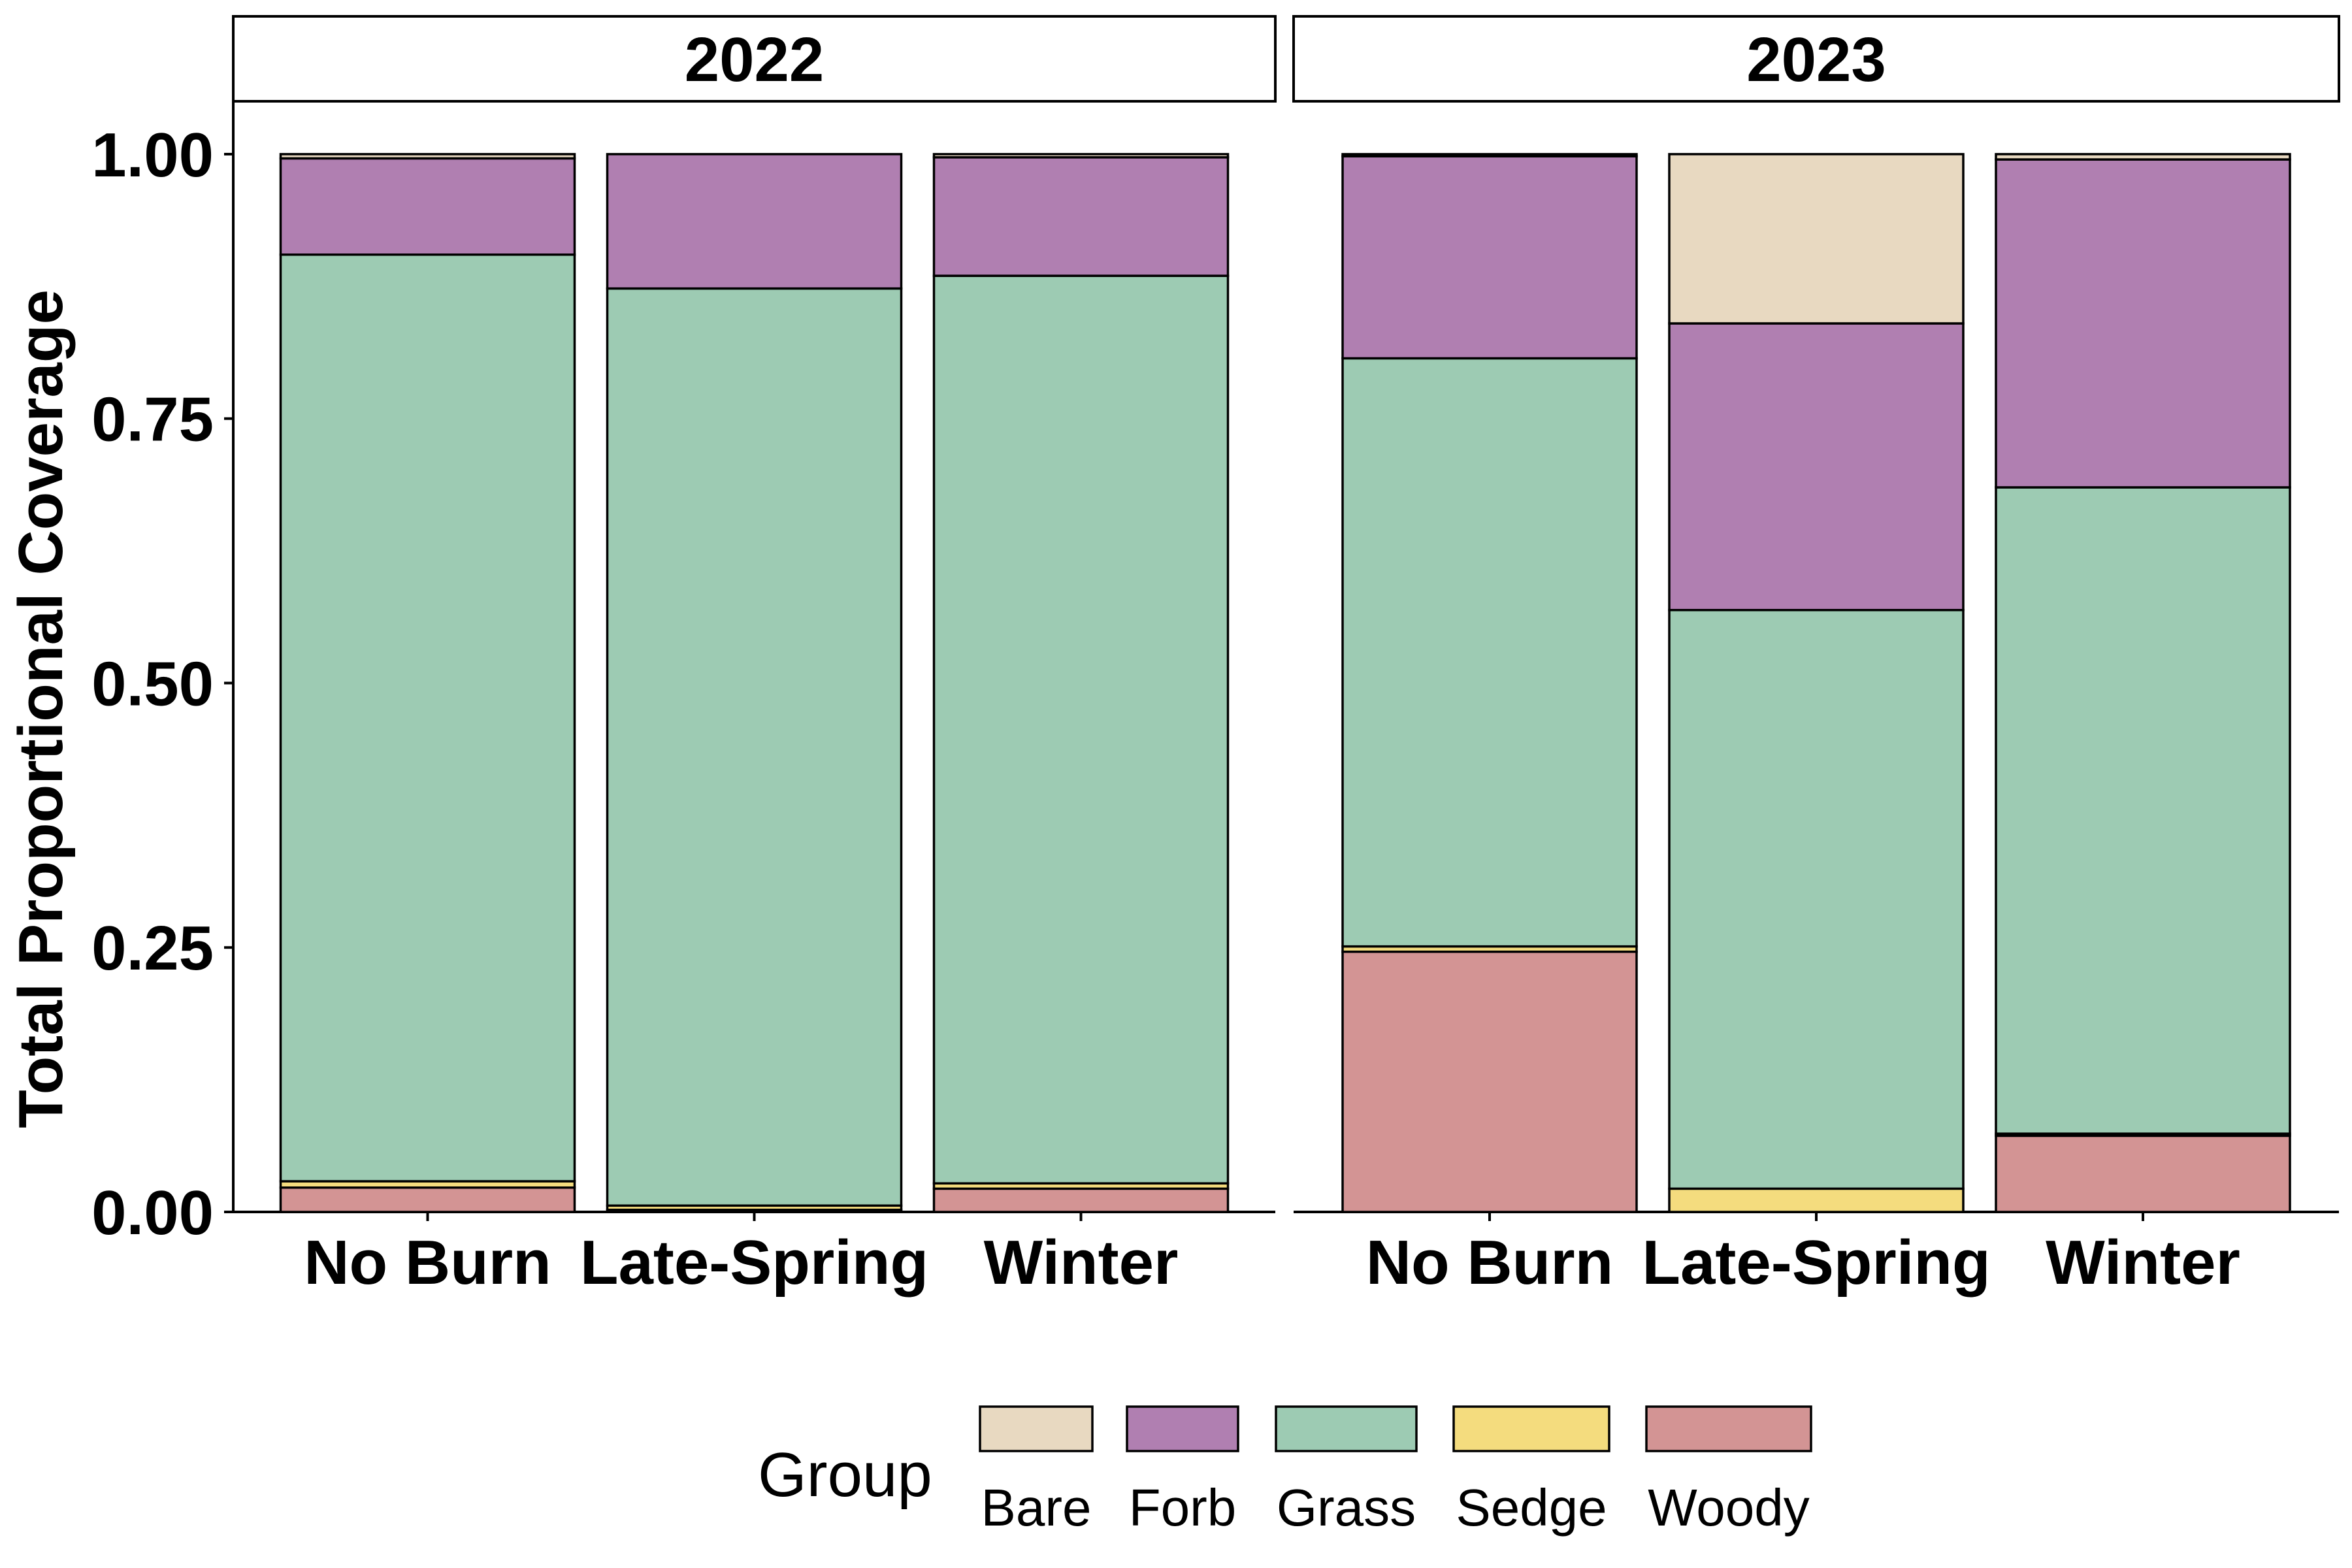 This screenshot has width=2352, height=1568. Describe the element at coordinates (1183, 1507) in the screenshot. I see `legend-label-forb: Forb` at that location.